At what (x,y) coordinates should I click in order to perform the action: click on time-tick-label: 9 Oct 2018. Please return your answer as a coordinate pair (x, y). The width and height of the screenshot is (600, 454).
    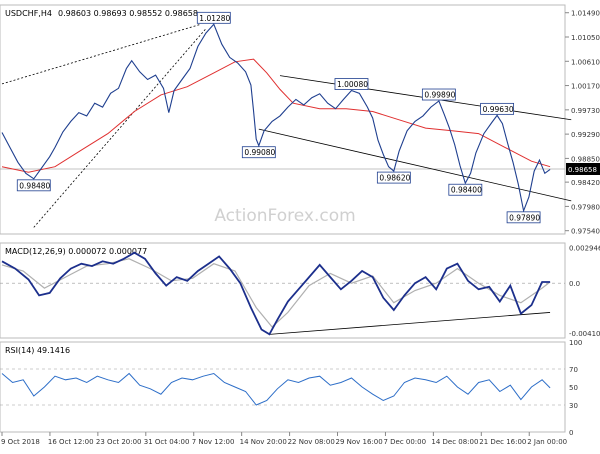
    Looking at the image, I should click on (20, 442).